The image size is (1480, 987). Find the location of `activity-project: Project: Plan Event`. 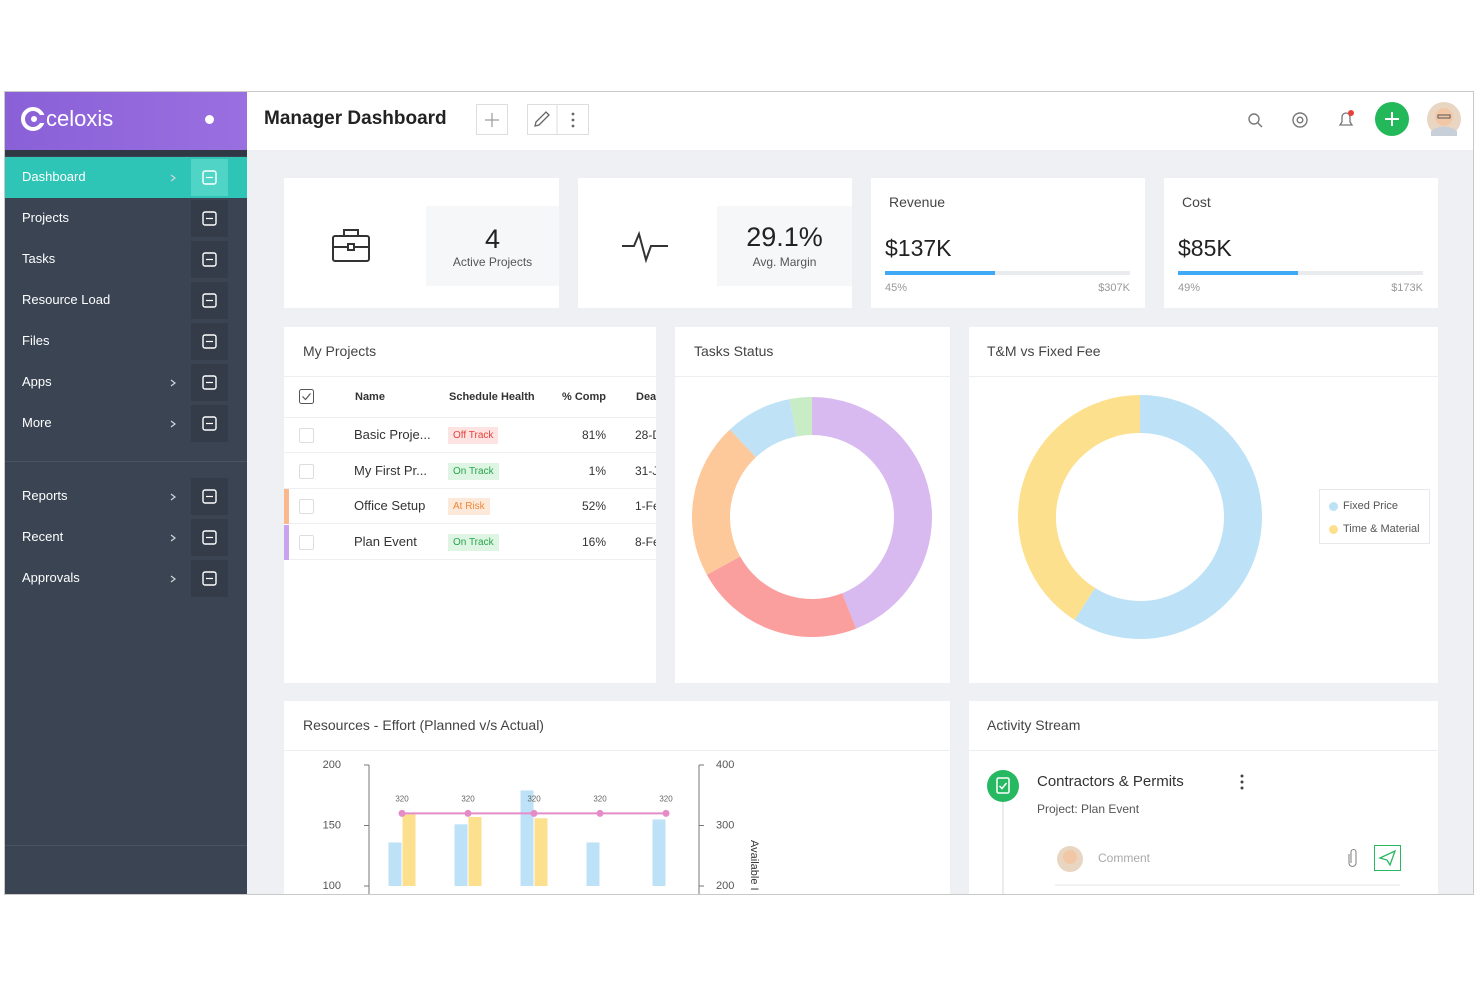

activity-project: Project: Plan Event is located at coordinates (1088, 809).